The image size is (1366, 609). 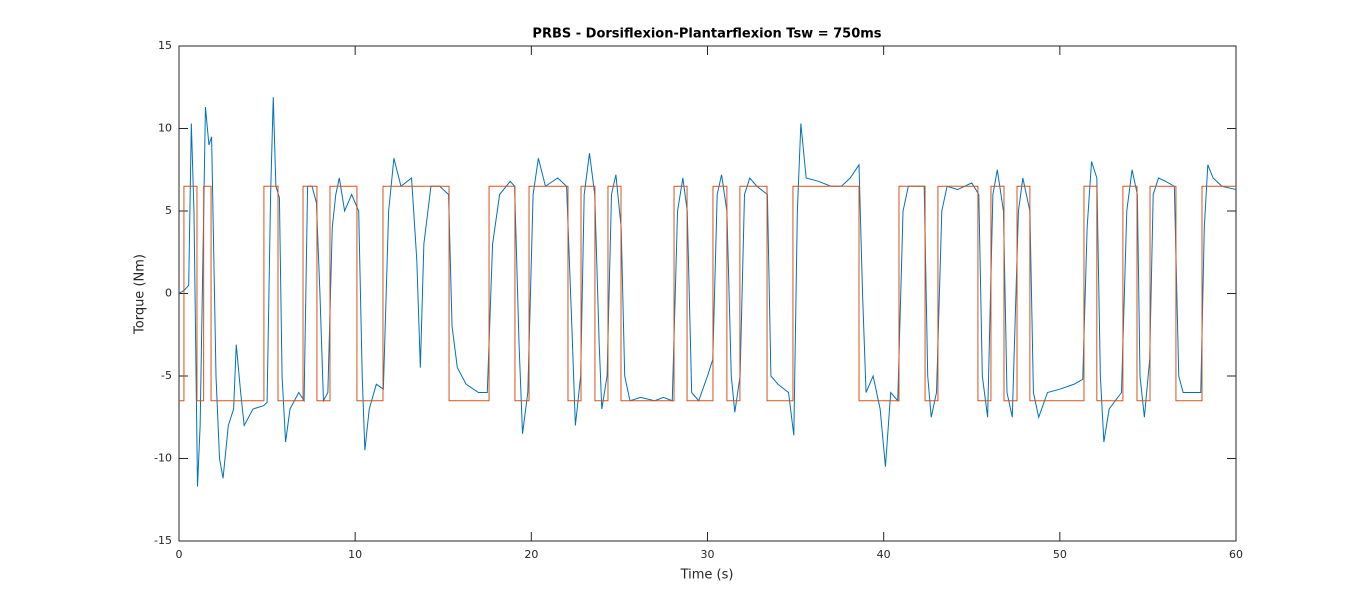 I want to click on x-tick-label: 60, so click(x=1236, y=554).